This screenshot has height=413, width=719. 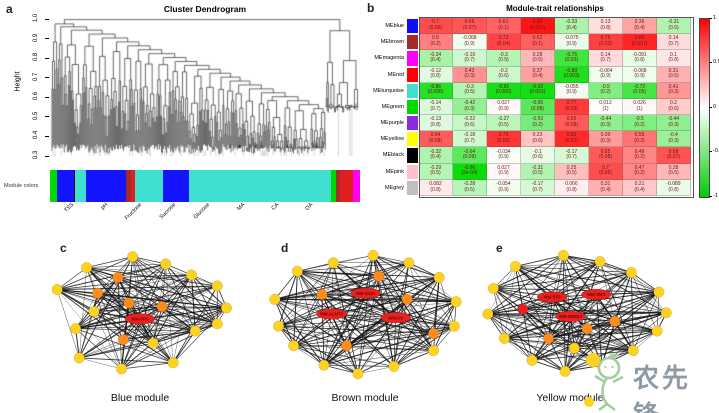 I want to click on colorbar-tick-label: 0.5, so click(x=716, y=62).